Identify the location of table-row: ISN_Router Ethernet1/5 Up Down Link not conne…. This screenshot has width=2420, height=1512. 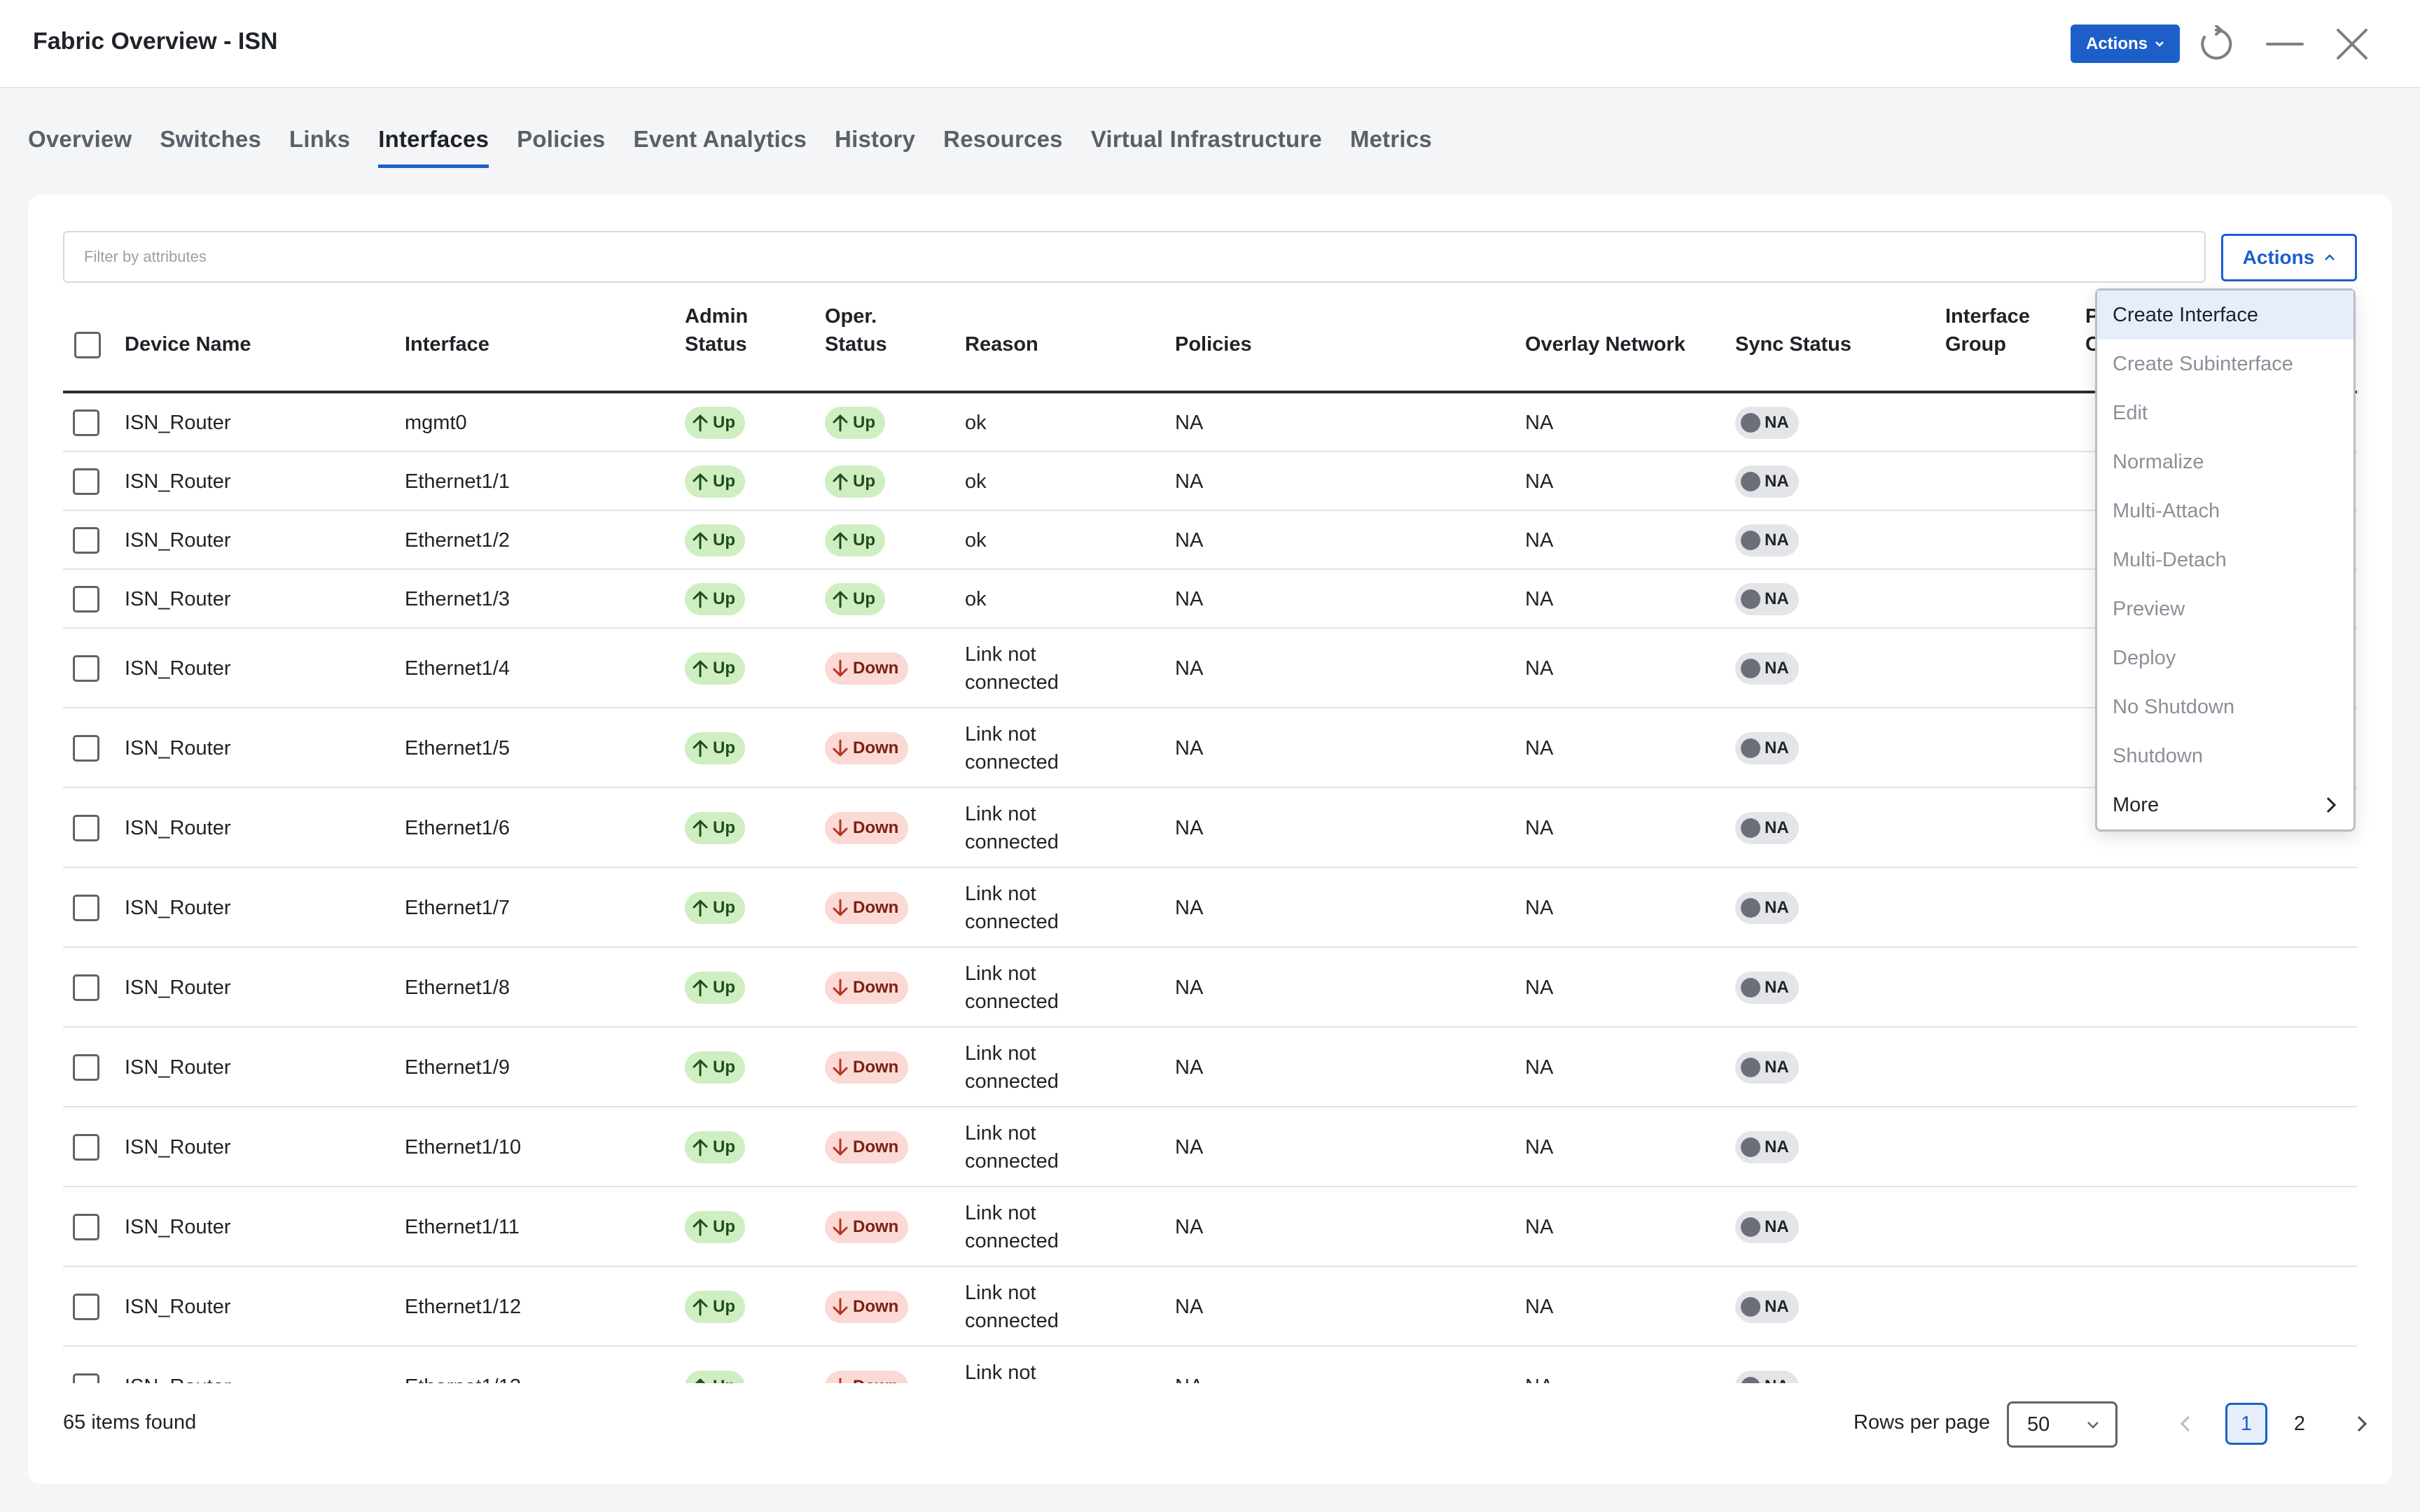
(1210, 748).